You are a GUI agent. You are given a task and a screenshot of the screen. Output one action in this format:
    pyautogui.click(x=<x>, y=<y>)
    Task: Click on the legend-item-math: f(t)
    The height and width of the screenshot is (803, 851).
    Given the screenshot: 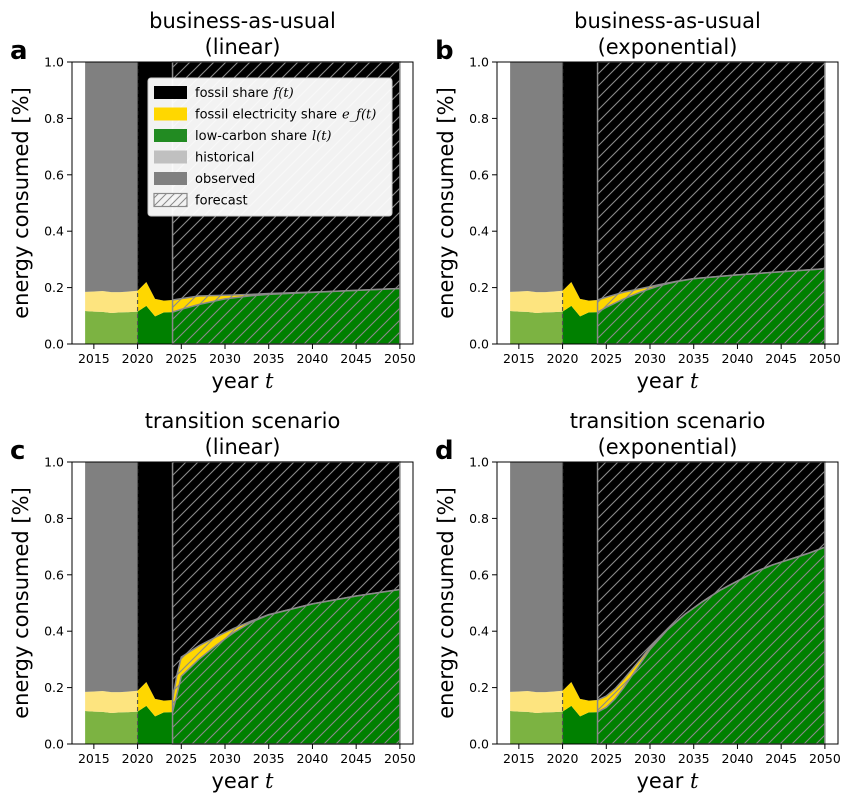 What is the action you would take?
    pyautogui.click(x=282, y=93)
    